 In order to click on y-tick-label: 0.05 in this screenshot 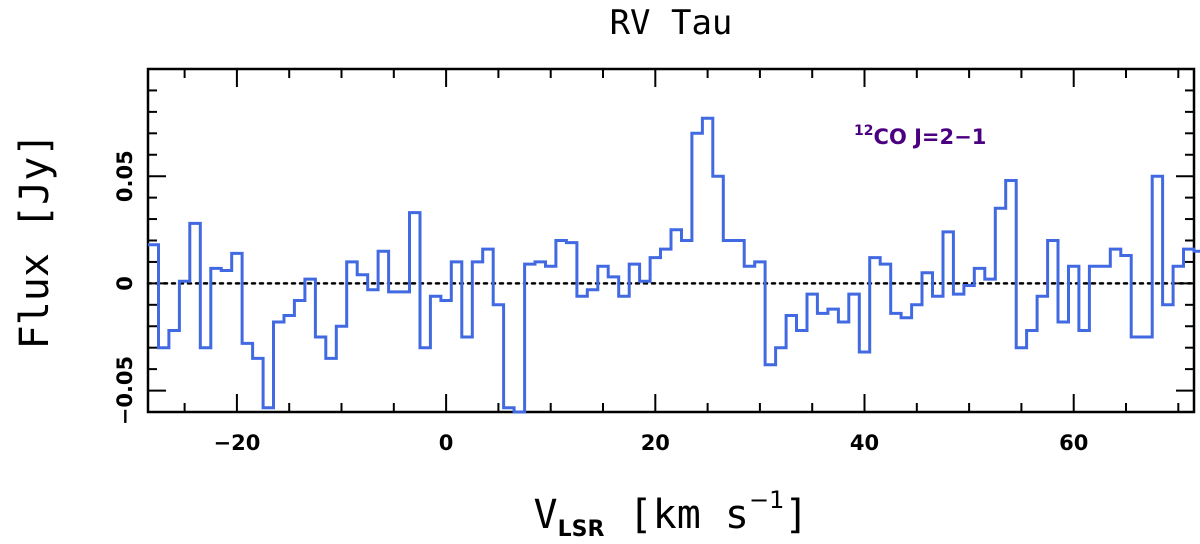, I will do `click(125, 176)`.